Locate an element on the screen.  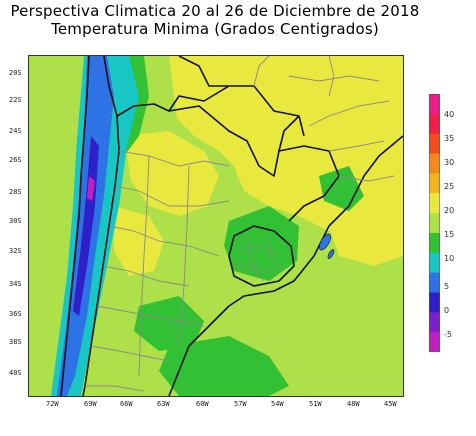
green-zone-south is located at coordinates (224, 366).